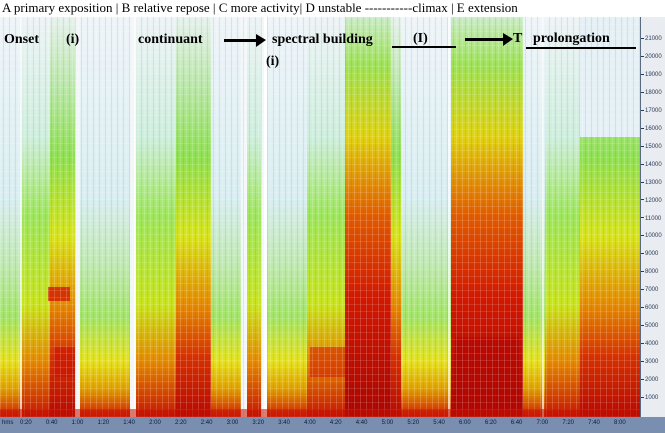 The width and height of the screenshot is (665, 433). I want to click on label-section-I: (I), so click(420, 38).